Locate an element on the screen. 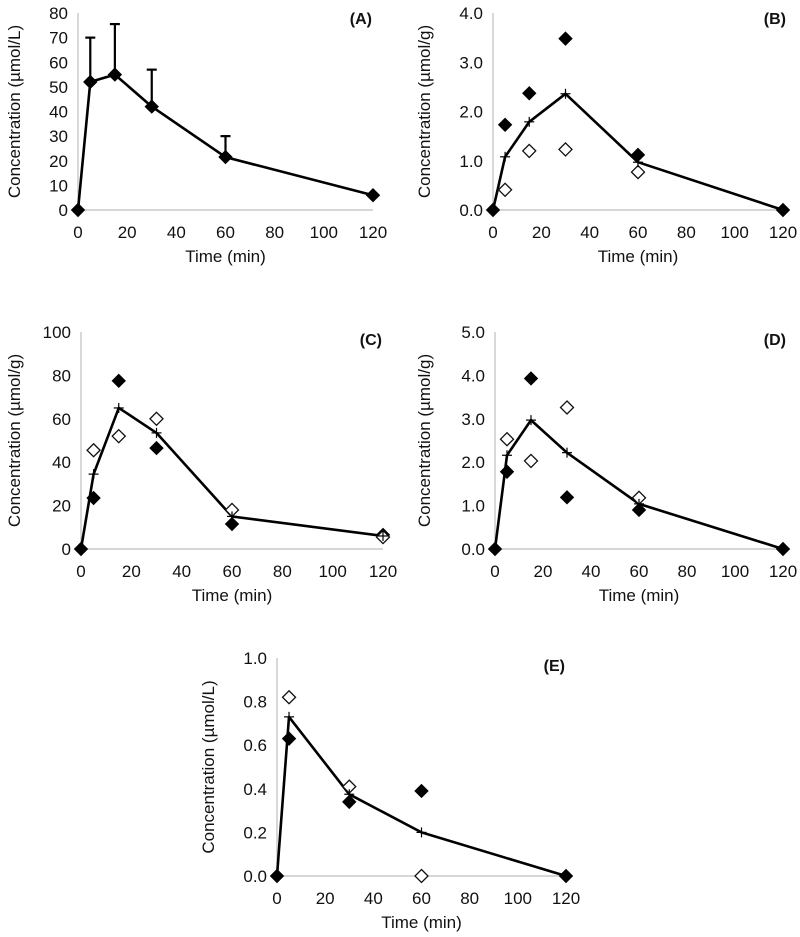 This screenshot has width=800, height=937. panel-label: (D) is located at coordinates (775, 340).